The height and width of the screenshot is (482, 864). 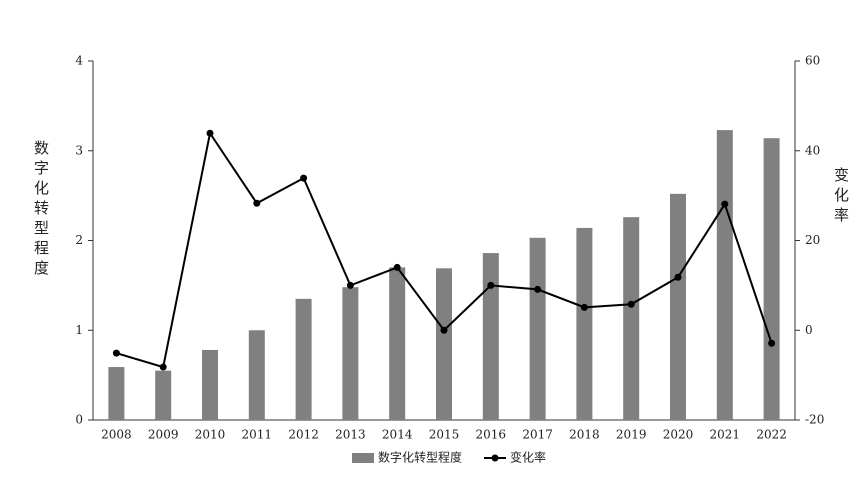 I want to click on x-tick-label: 2008, so click(x=116, y=435).